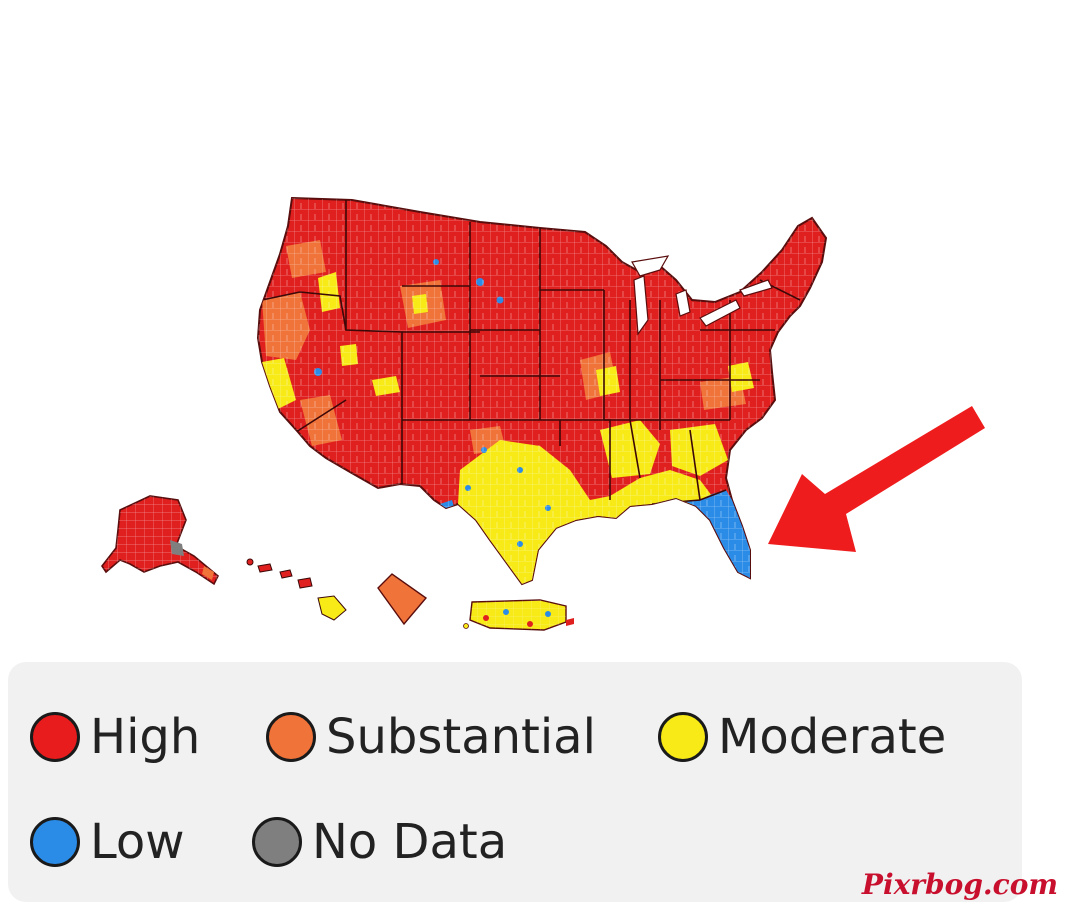  Describe the element at coordinates (402, 599) in the screenshot. I see `dc-inset-shape` at that location.